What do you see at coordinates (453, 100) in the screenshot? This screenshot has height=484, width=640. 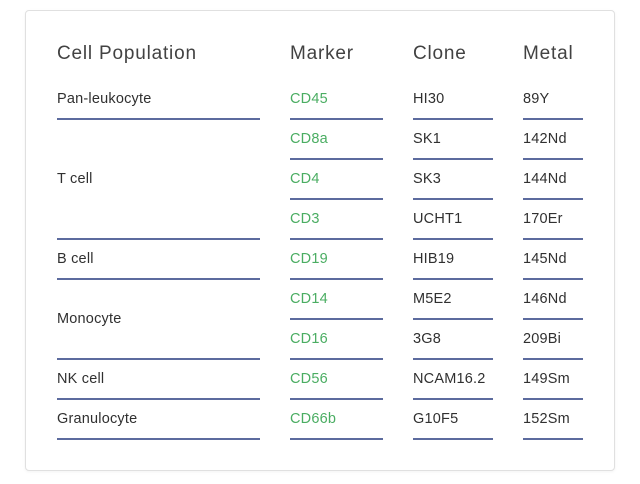 I see `clone-cell-hi30: HI30` at bounding box center [453, 100].